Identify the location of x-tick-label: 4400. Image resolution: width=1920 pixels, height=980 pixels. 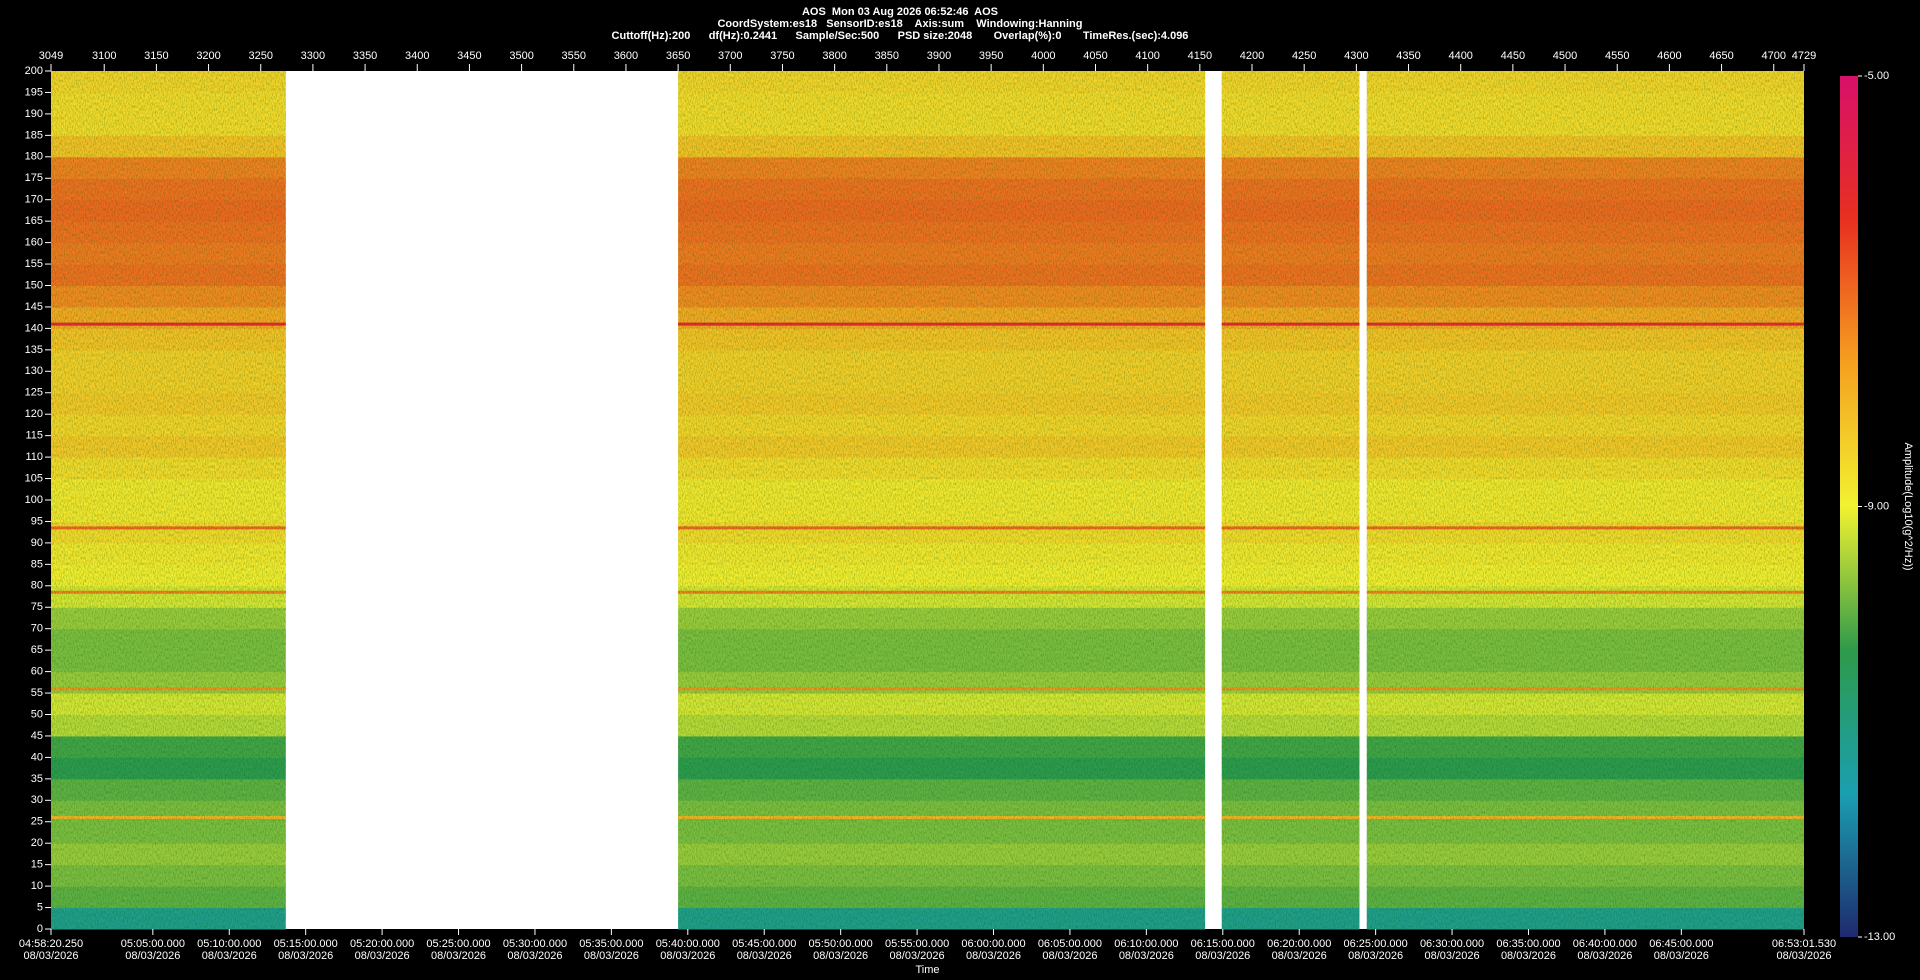
(1460, 56).